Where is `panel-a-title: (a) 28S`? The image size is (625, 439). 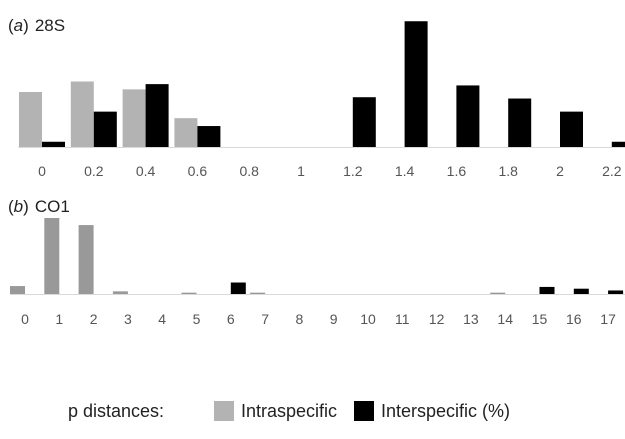 panel-a-title: (a) 28S is located at coordinates (36, 25).